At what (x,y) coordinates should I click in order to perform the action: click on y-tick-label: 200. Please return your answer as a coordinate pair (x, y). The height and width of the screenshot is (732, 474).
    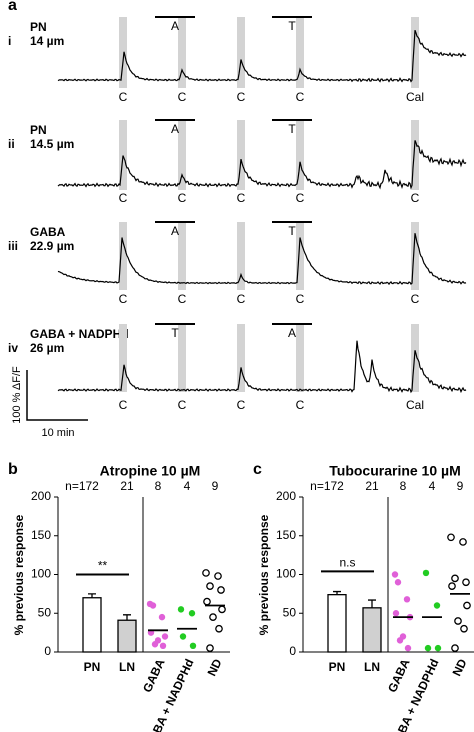
    Looking at the image, I should click on (41, 496).